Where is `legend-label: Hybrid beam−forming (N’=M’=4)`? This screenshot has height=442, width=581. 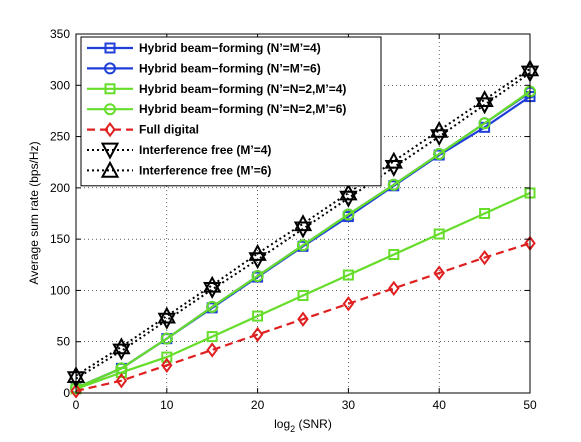 legend-label: Hybrid beam−forming (N’=M’=4) is located at coordinates (230, 48).